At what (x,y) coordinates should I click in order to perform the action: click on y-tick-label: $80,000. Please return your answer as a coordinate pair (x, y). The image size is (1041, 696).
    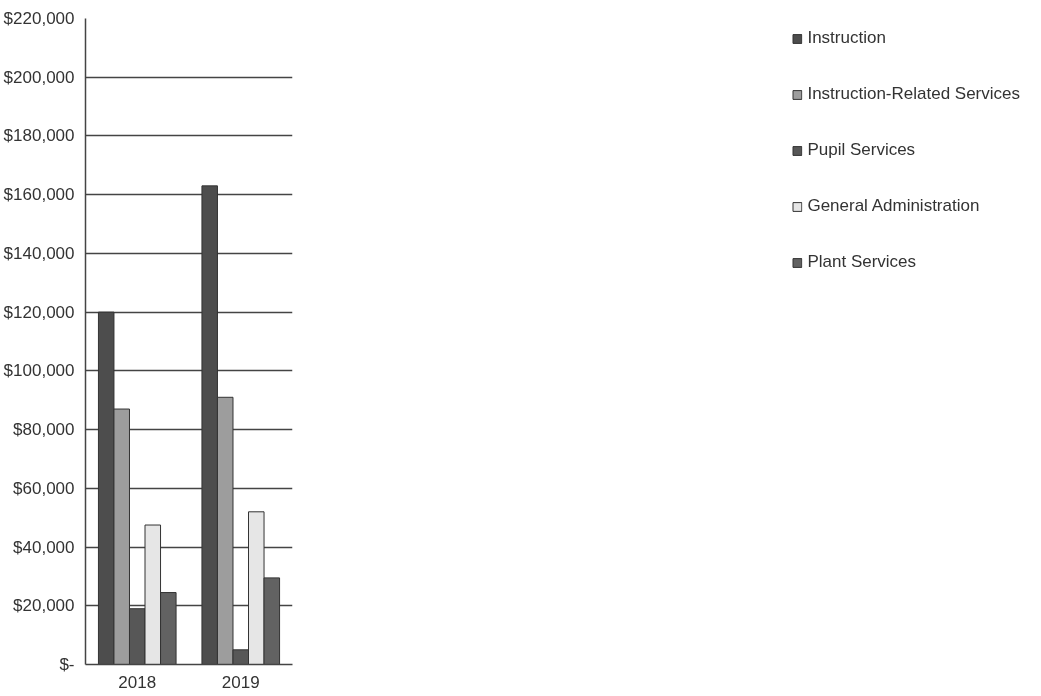
    Looking at the image, I should click on (44, 430).